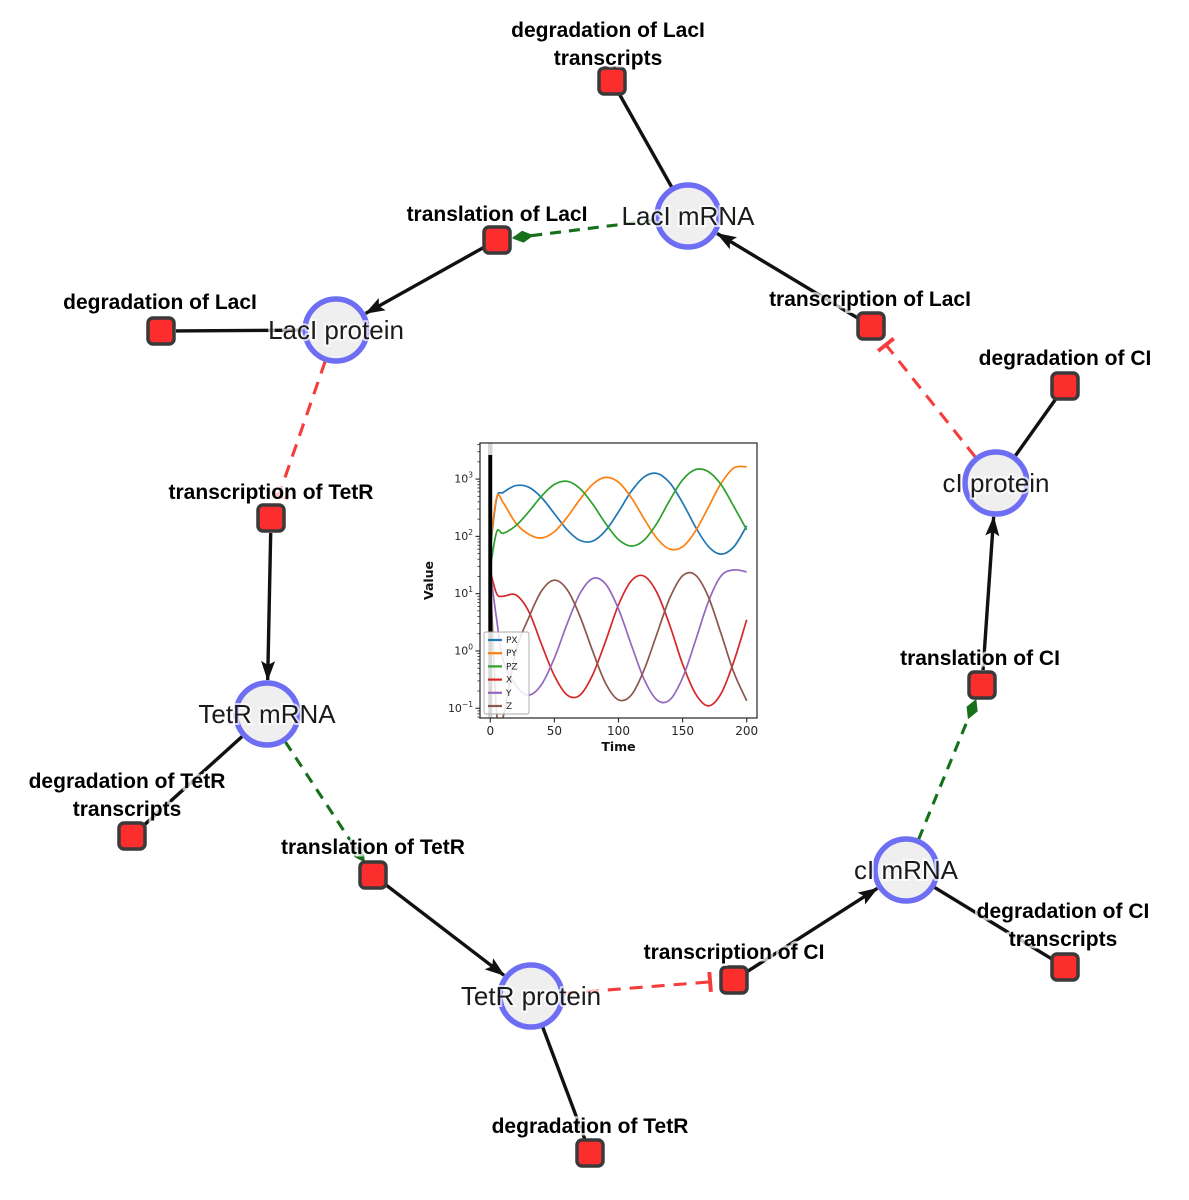  I want to click on reaction-label-transcription-laci: transcription of LacI, so click(870, 299).